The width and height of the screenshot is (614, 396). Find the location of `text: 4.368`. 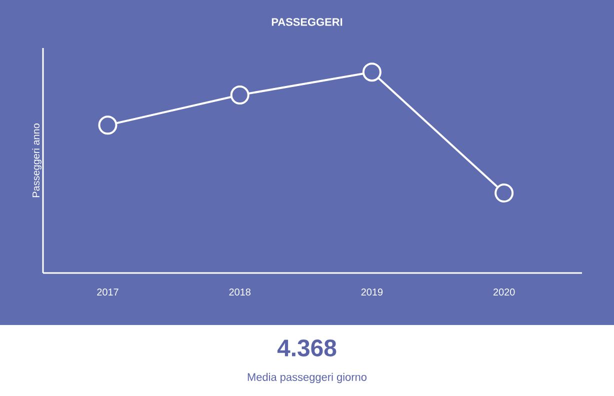

text: 4.368 is located at coordinates (306, 348).